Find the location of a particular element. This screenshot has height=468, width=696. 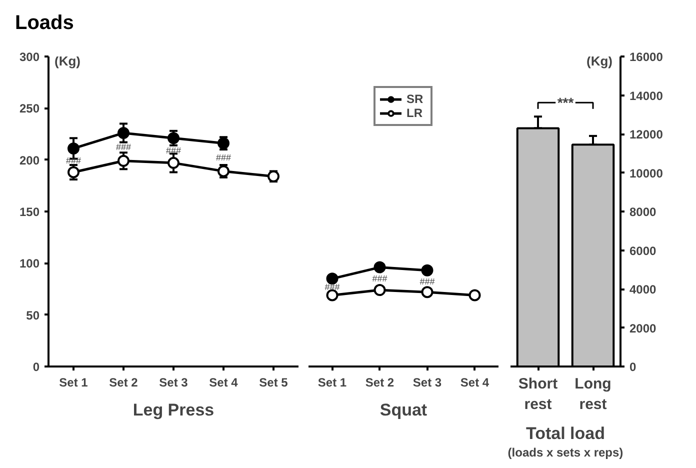

y-tick-label: 100 is located at coordinates (29, 263).